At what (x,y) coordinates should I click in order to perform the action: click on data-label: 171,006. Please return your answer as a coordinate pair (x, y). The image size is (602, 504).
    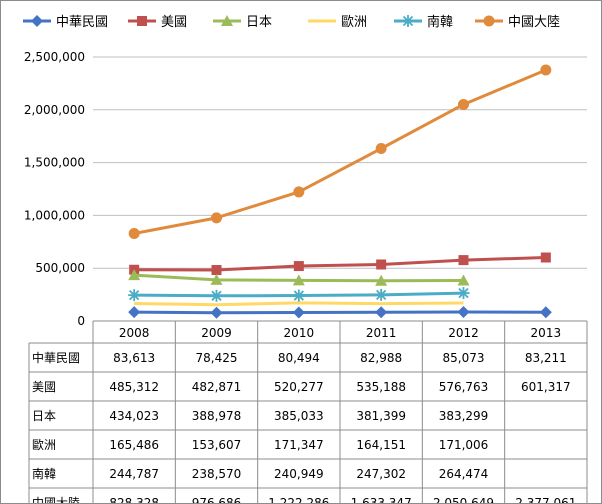
    Looking at the image, I should click on (464, 445).